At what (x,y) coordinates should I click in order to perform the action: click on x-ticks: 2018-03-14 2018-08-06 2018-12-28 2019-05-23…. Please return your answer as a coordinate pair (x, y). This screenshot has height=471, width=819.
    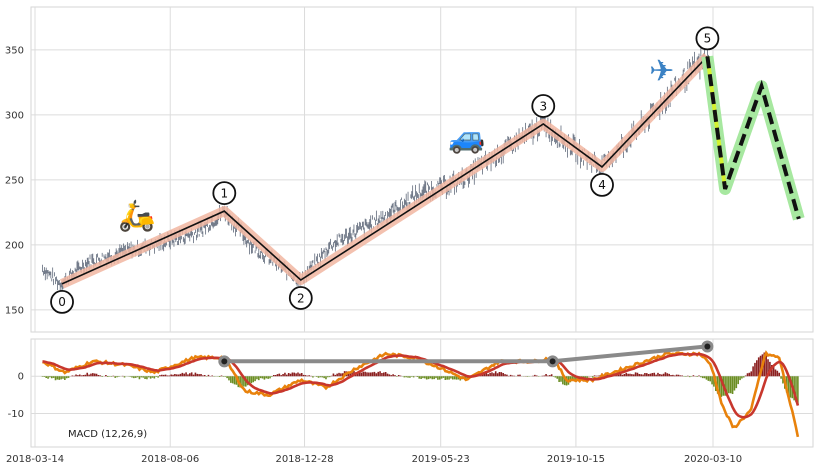
    Looking at the image, I should click on (374, 459).